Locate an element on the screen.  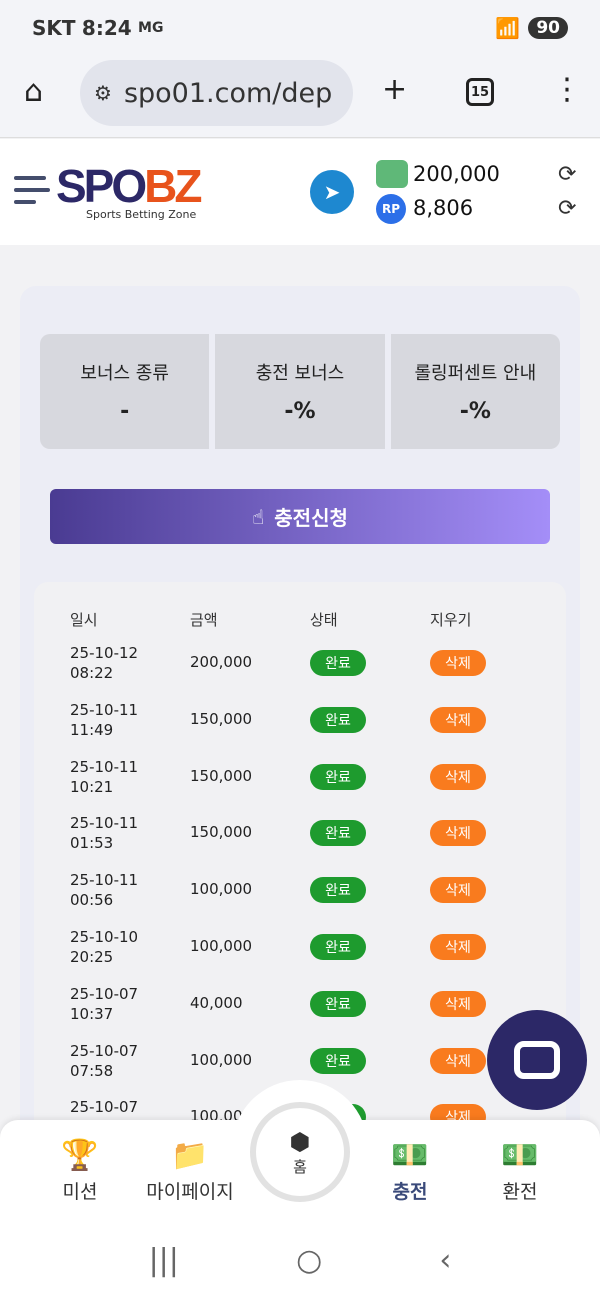
site-header: SPOBZ Sports Betting Zone is located at coordinates (300, 192).